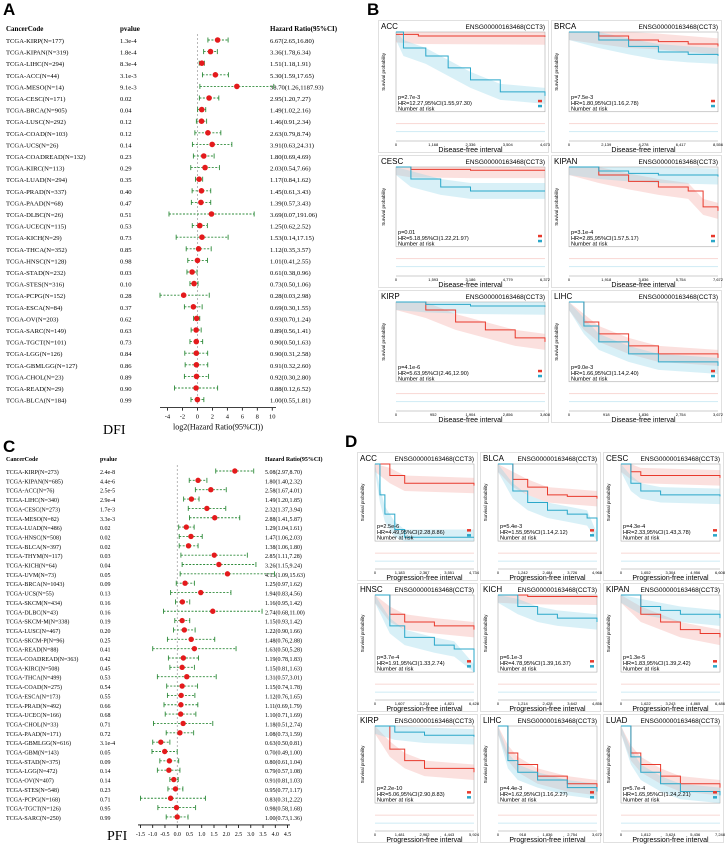 The image size is (726, 850). Describe the element at coordinates (292, 238) in the screenshot. I see `hazard-ratio-label: 1.53(0.14,17.15)` at that location.